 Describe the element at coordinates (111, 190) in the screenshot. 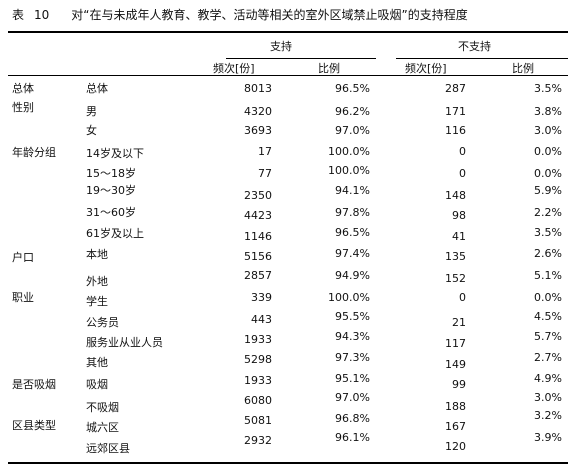

I see `subgroup-label: 19～30岁` at that location.